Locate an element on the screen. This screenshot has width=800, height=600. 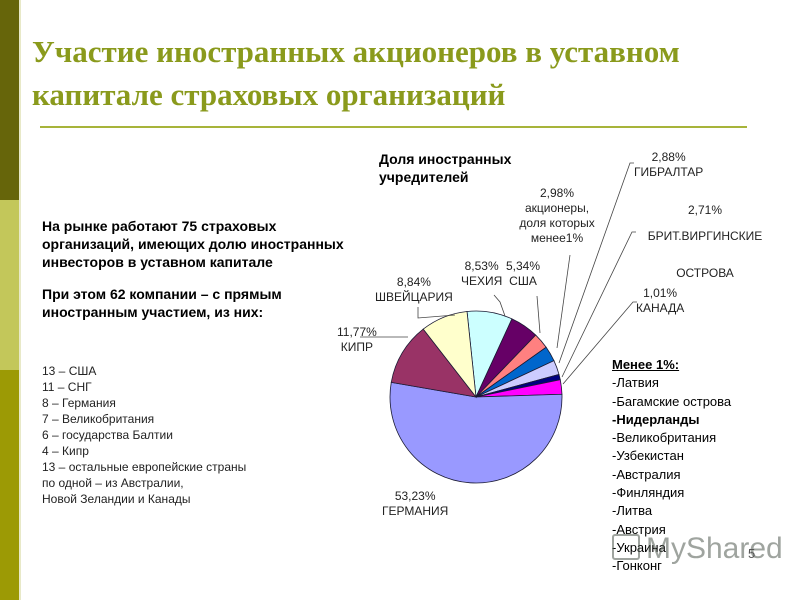
breakdown-item: 13 – США is located at coordinates (69, 371).